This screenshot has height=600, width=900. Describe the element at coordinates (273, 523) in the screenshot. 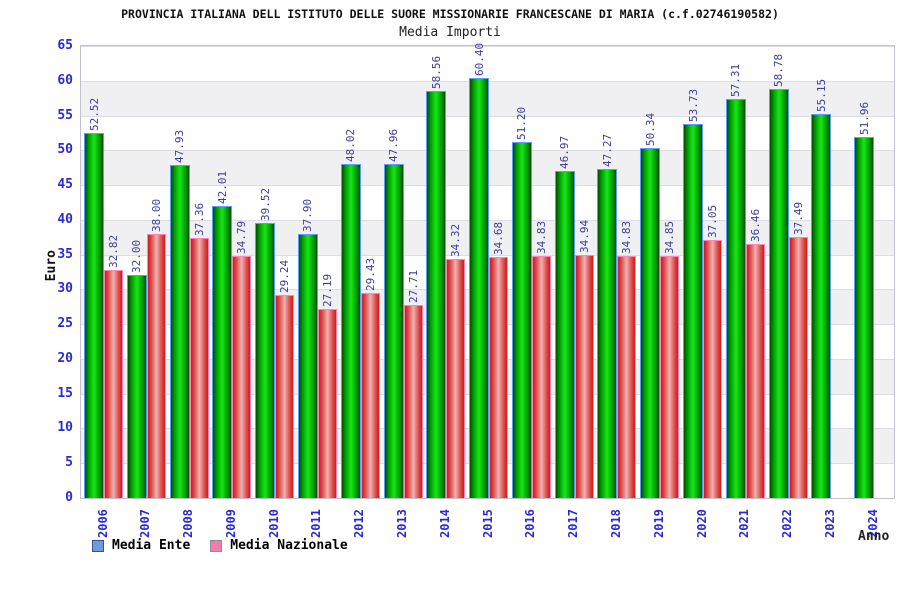

I see `x-tick-label-year: 2010` at that location.